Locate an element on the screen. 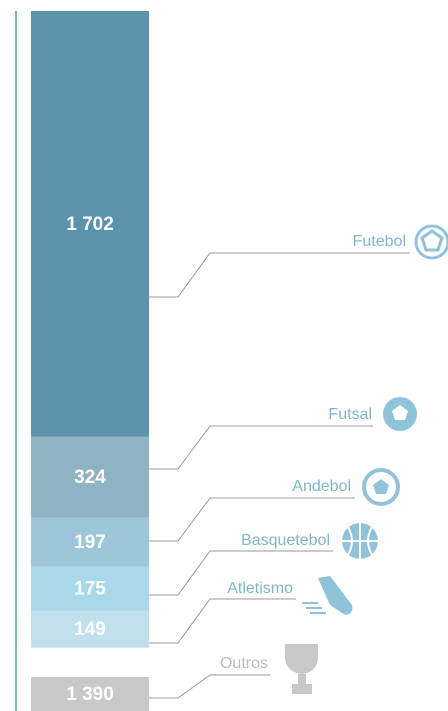 This screenshot has height=711, width=448. value-label: 197 is located at coordinates (90, 542).